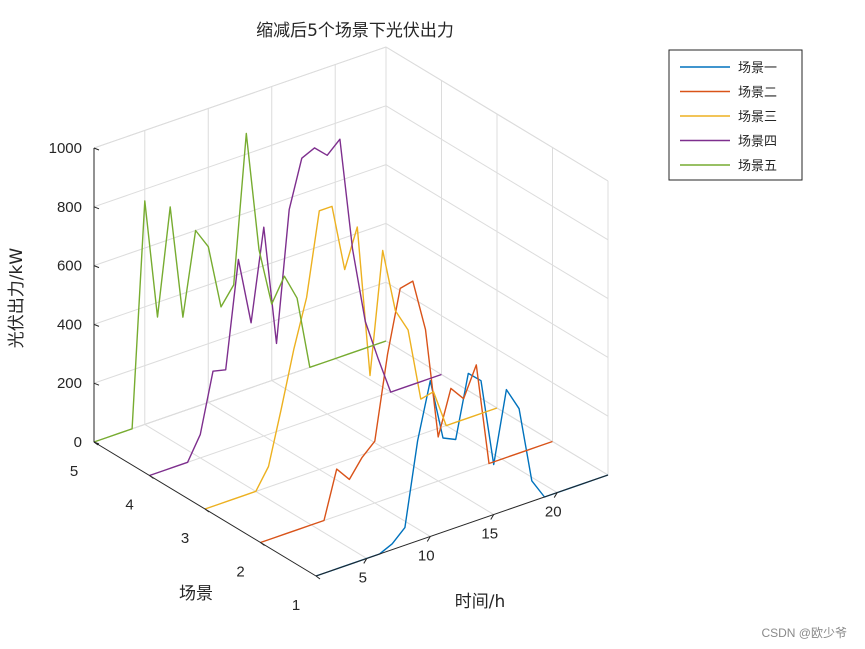 This screenshot has width=865, height=649. Describe the element at coordinates (185, 538) in the screenshot. I see `y-tick-label: 3` at that location.